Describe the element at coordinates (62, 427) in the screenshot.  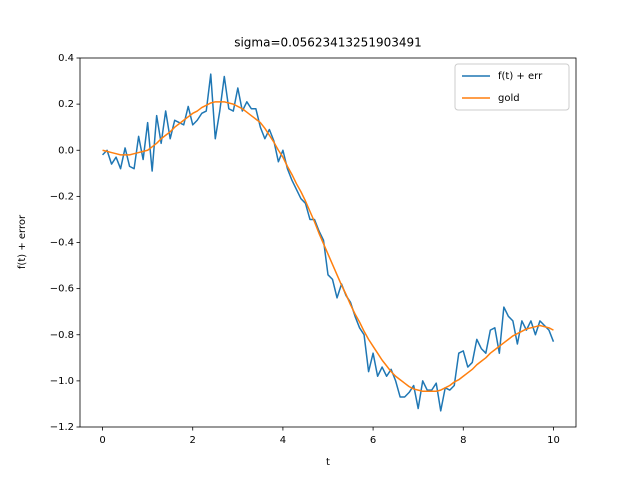
I see `y-tick-label: −1.2` at that location.